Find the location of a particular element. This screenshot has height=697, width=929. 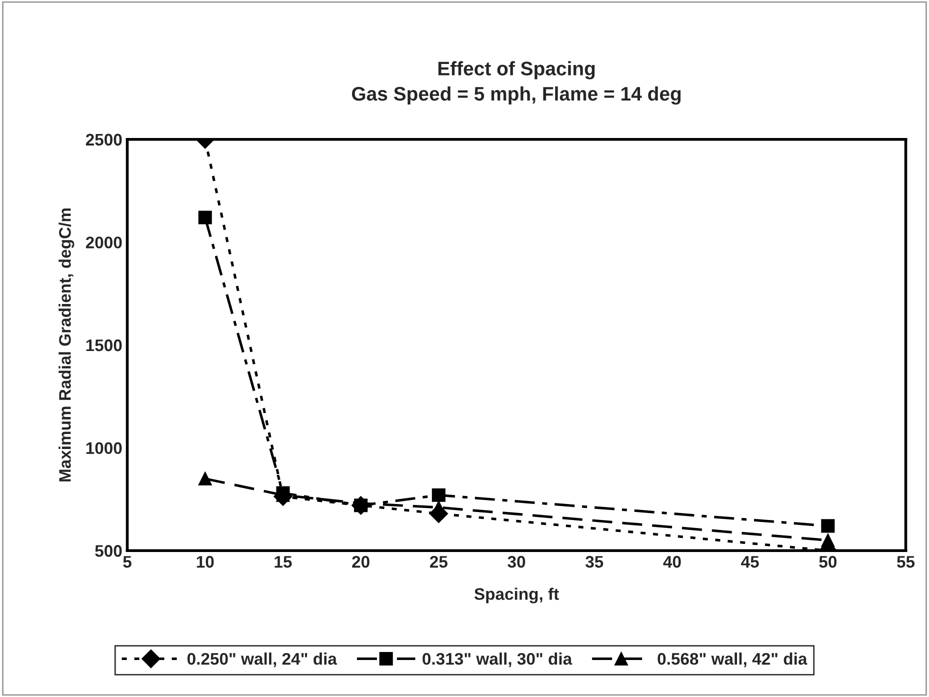

x-tick-label: 50 is located at coordinates (828, 562).